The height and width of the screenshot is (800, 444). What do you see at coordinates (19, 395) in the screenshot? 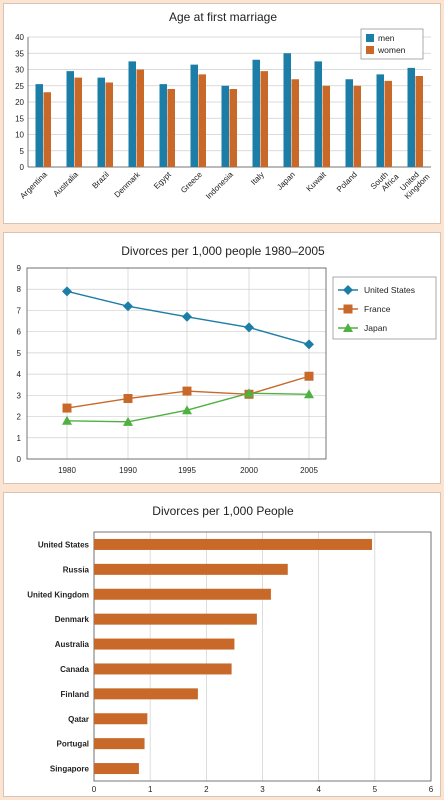
I see `y-tick-label-3: 3` at bounding box center [19, 395].